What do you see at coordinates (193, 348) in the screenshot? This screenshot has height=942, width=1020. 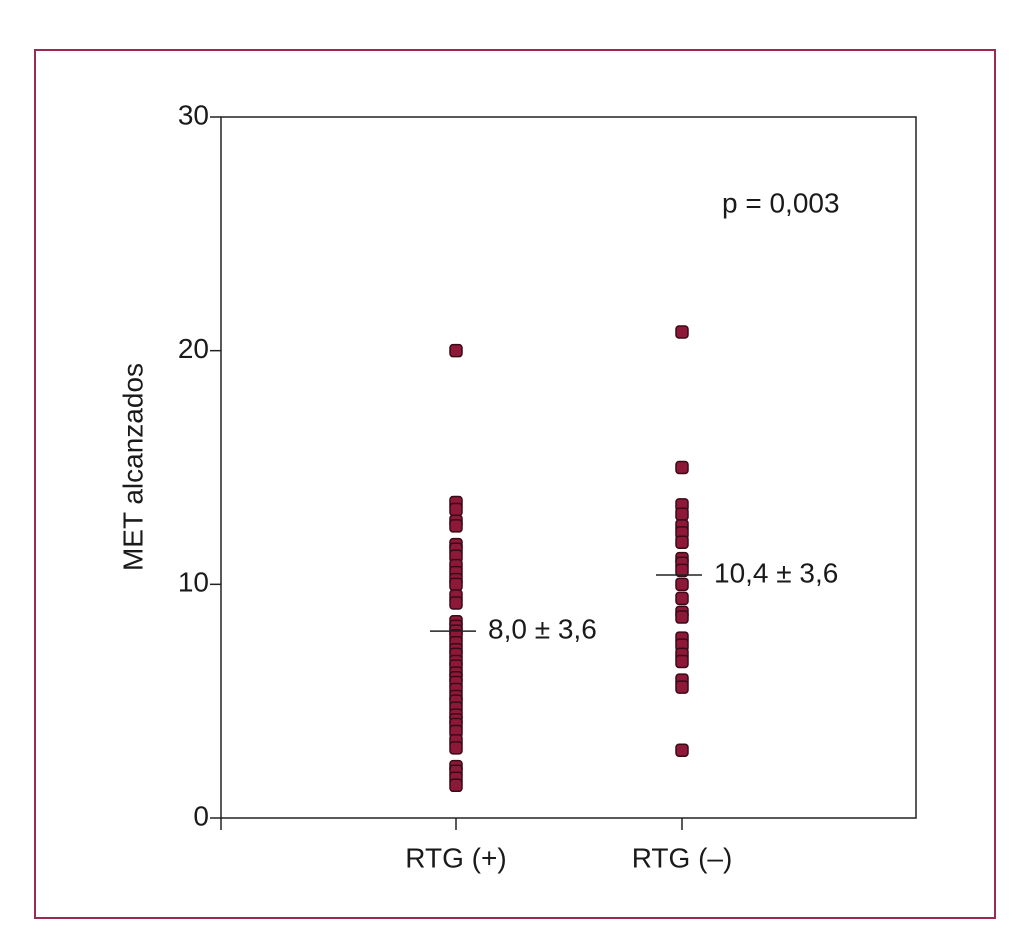 I see `y-tick-label: 20` at bounding box center [193, 348].